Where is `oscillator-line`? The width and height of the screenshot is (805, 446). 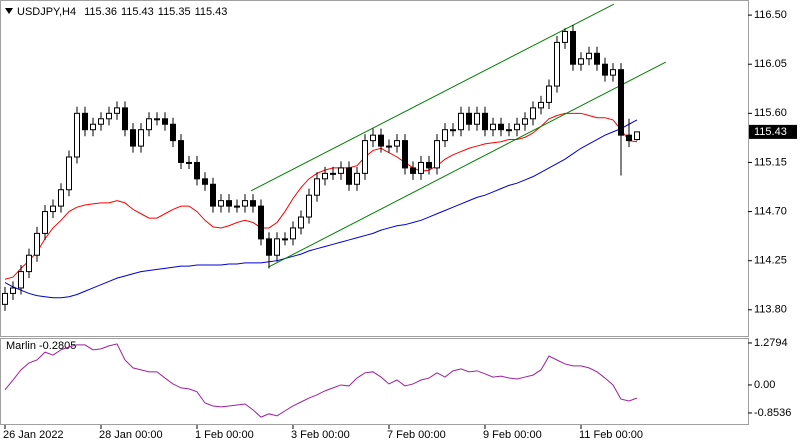
oscillator-line is located at coordinates (321, 380).